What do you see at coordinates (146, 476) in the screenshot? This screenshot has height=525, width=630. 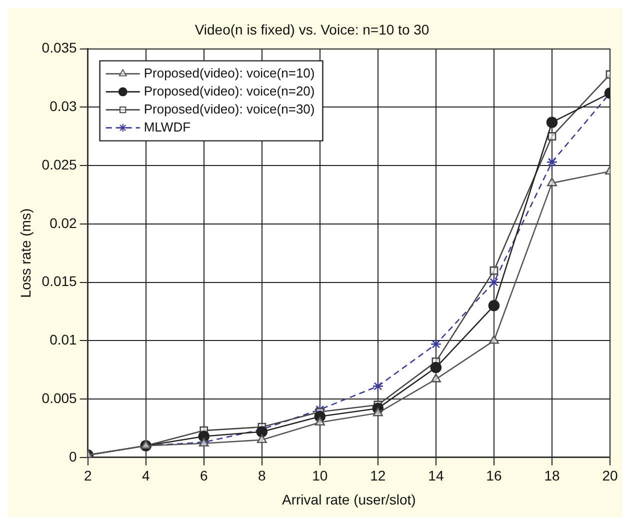 I see `x-tick-label: 4` at bounding box center [146, 476].